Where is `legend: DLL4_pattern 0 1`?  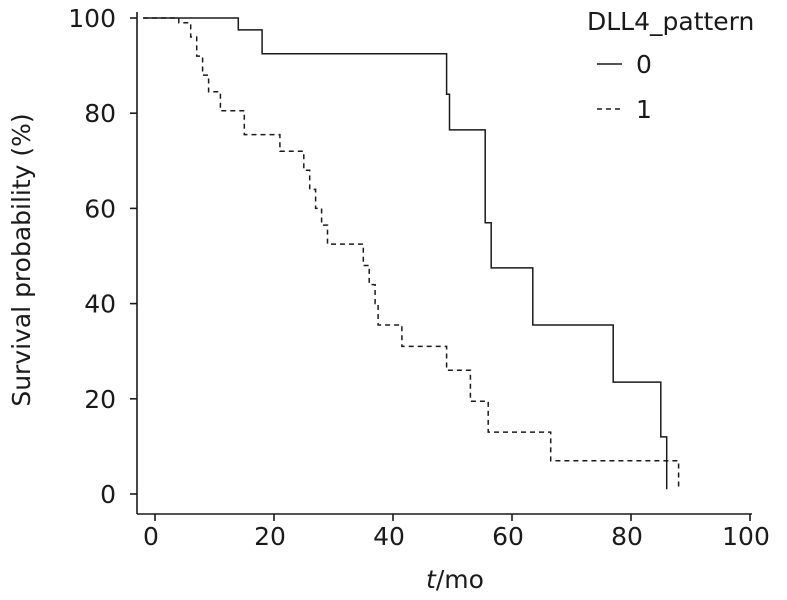 legend: DLL4_pattern 0 1 is located at coordinates (670, 65).